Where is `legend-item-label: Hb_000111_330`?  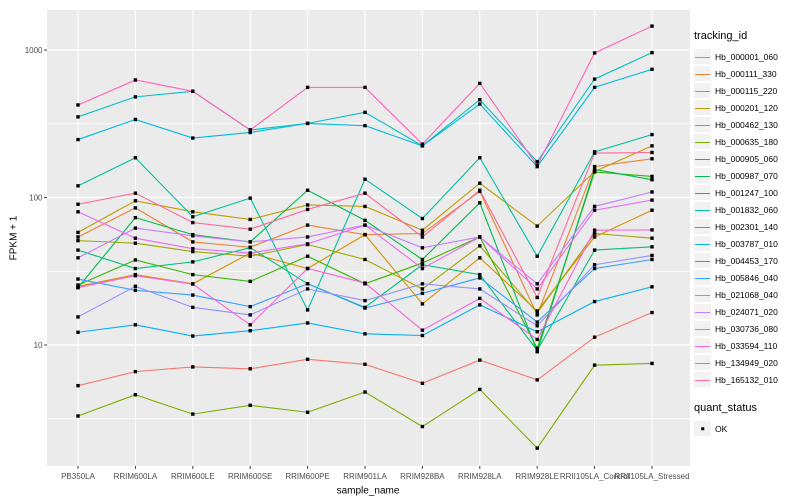
legend-item-label: Hb_000111_330 is located at coordinates (746, 73).